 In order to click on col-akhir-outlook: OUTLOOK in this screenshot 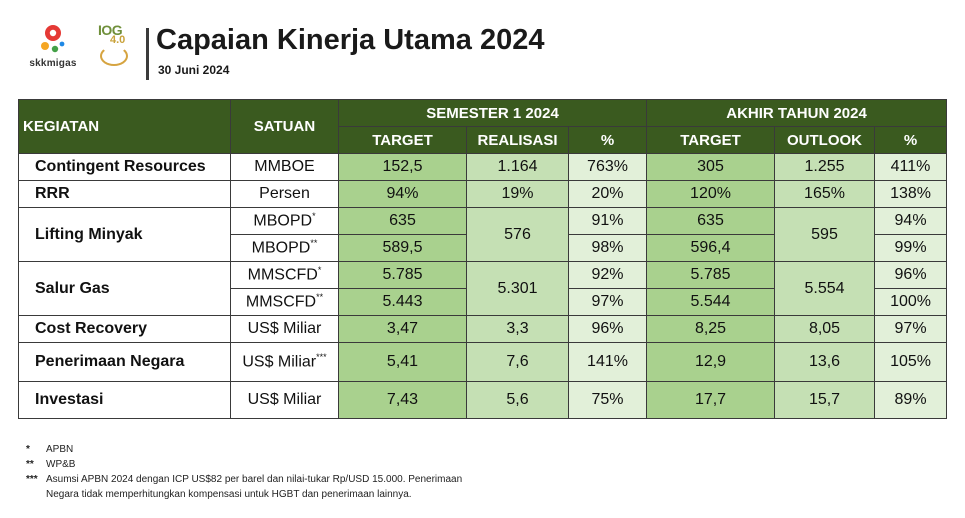, I will do `click(825, 140)`.